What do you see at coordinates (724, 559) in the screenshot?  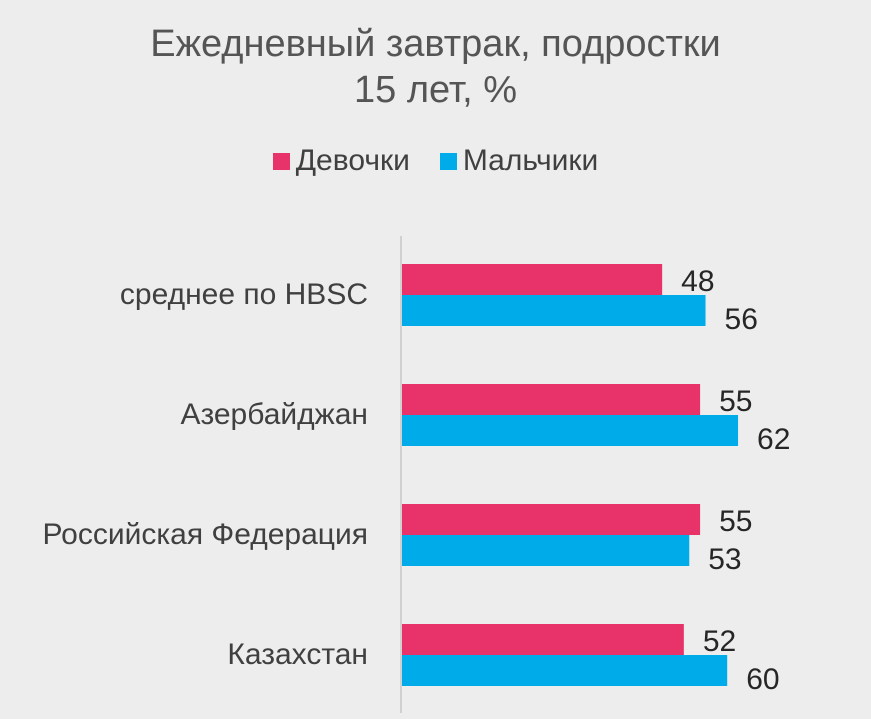 I see `data-label-boys: 53` at bounding box center [724, 559].